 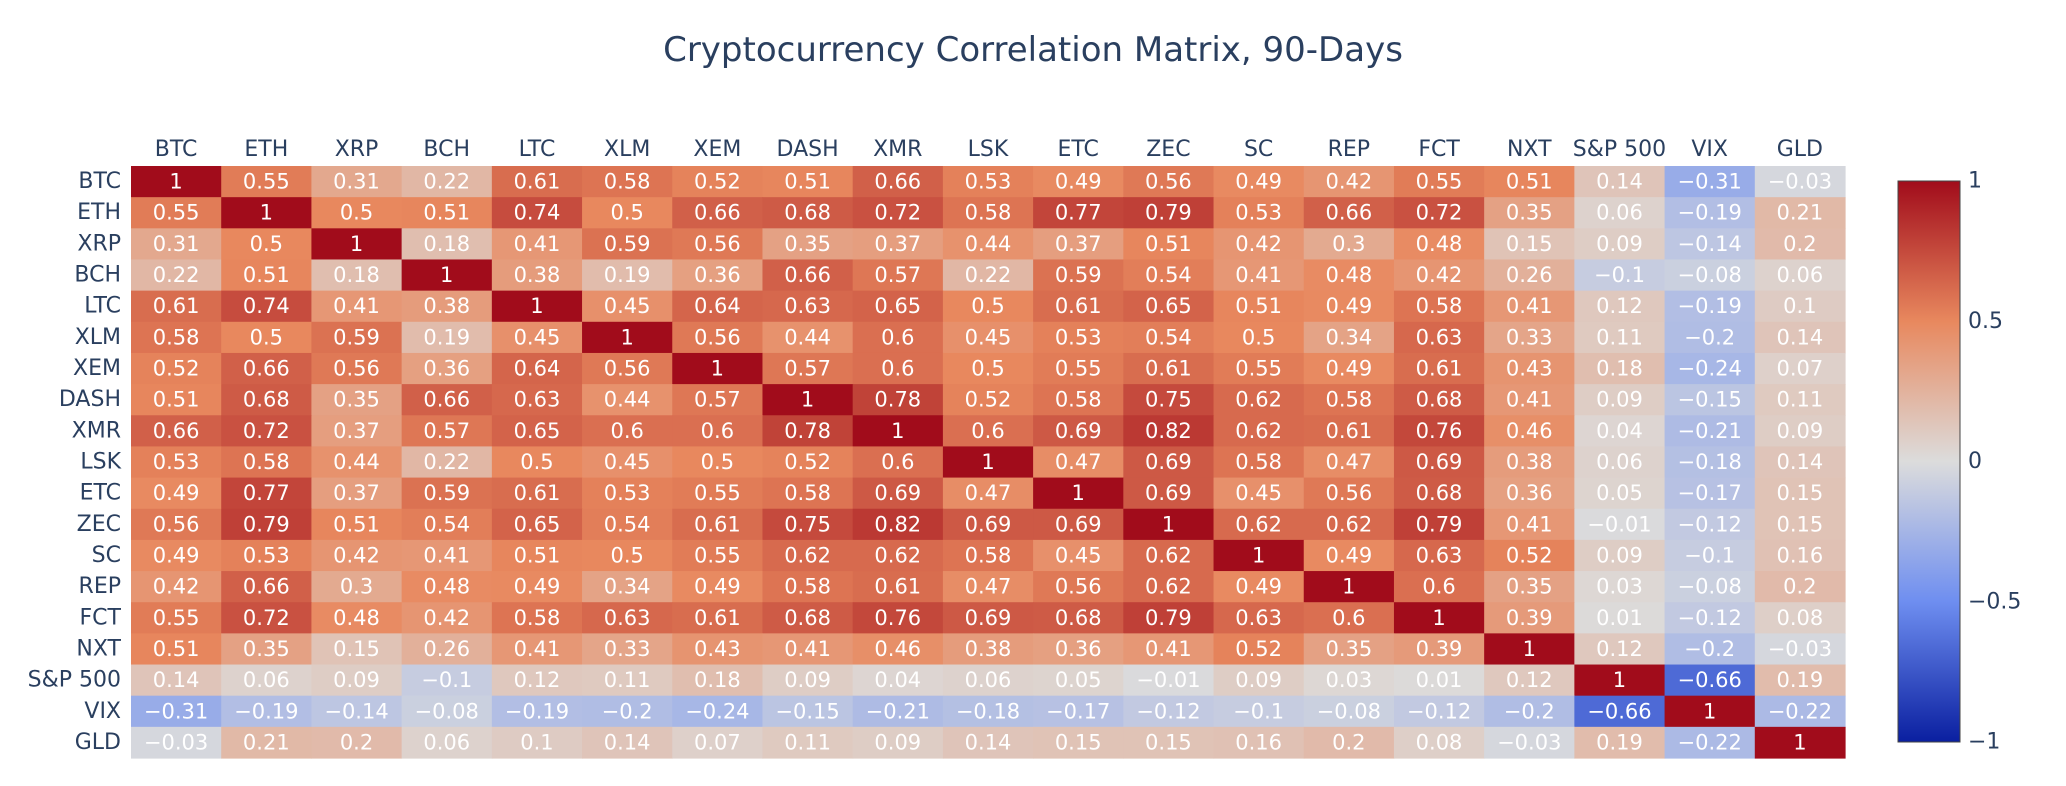 I want to click on cell-label-5-7: 0.44, so click(x=807, y=337).